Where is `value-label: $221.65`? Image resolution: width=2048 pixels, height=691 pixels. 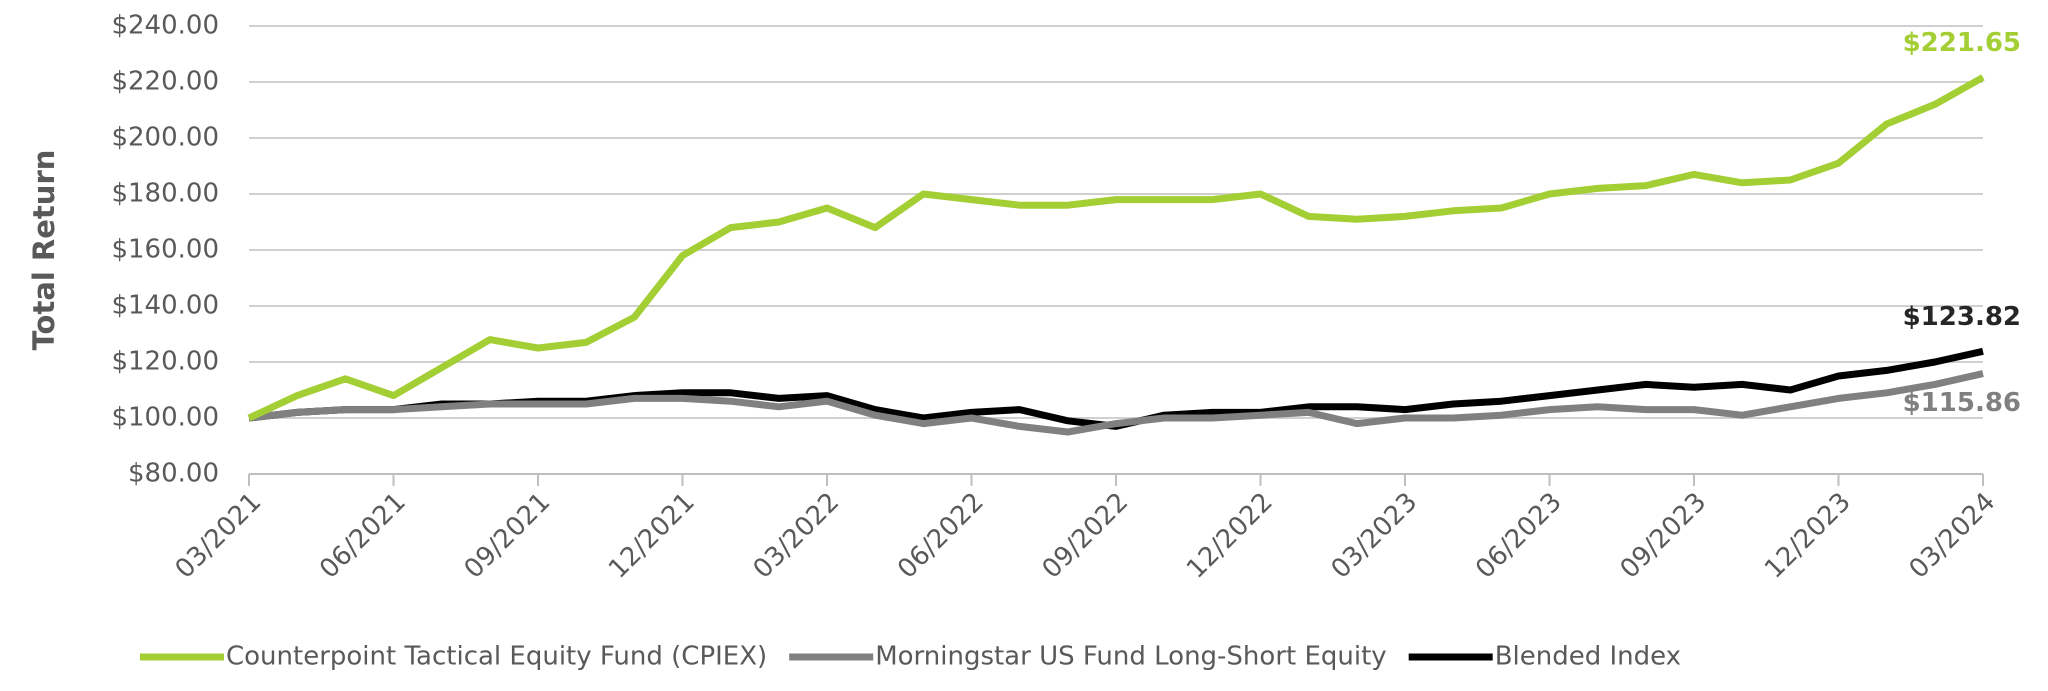 value-label: $221.65 is located at coordinates (1962, 43).